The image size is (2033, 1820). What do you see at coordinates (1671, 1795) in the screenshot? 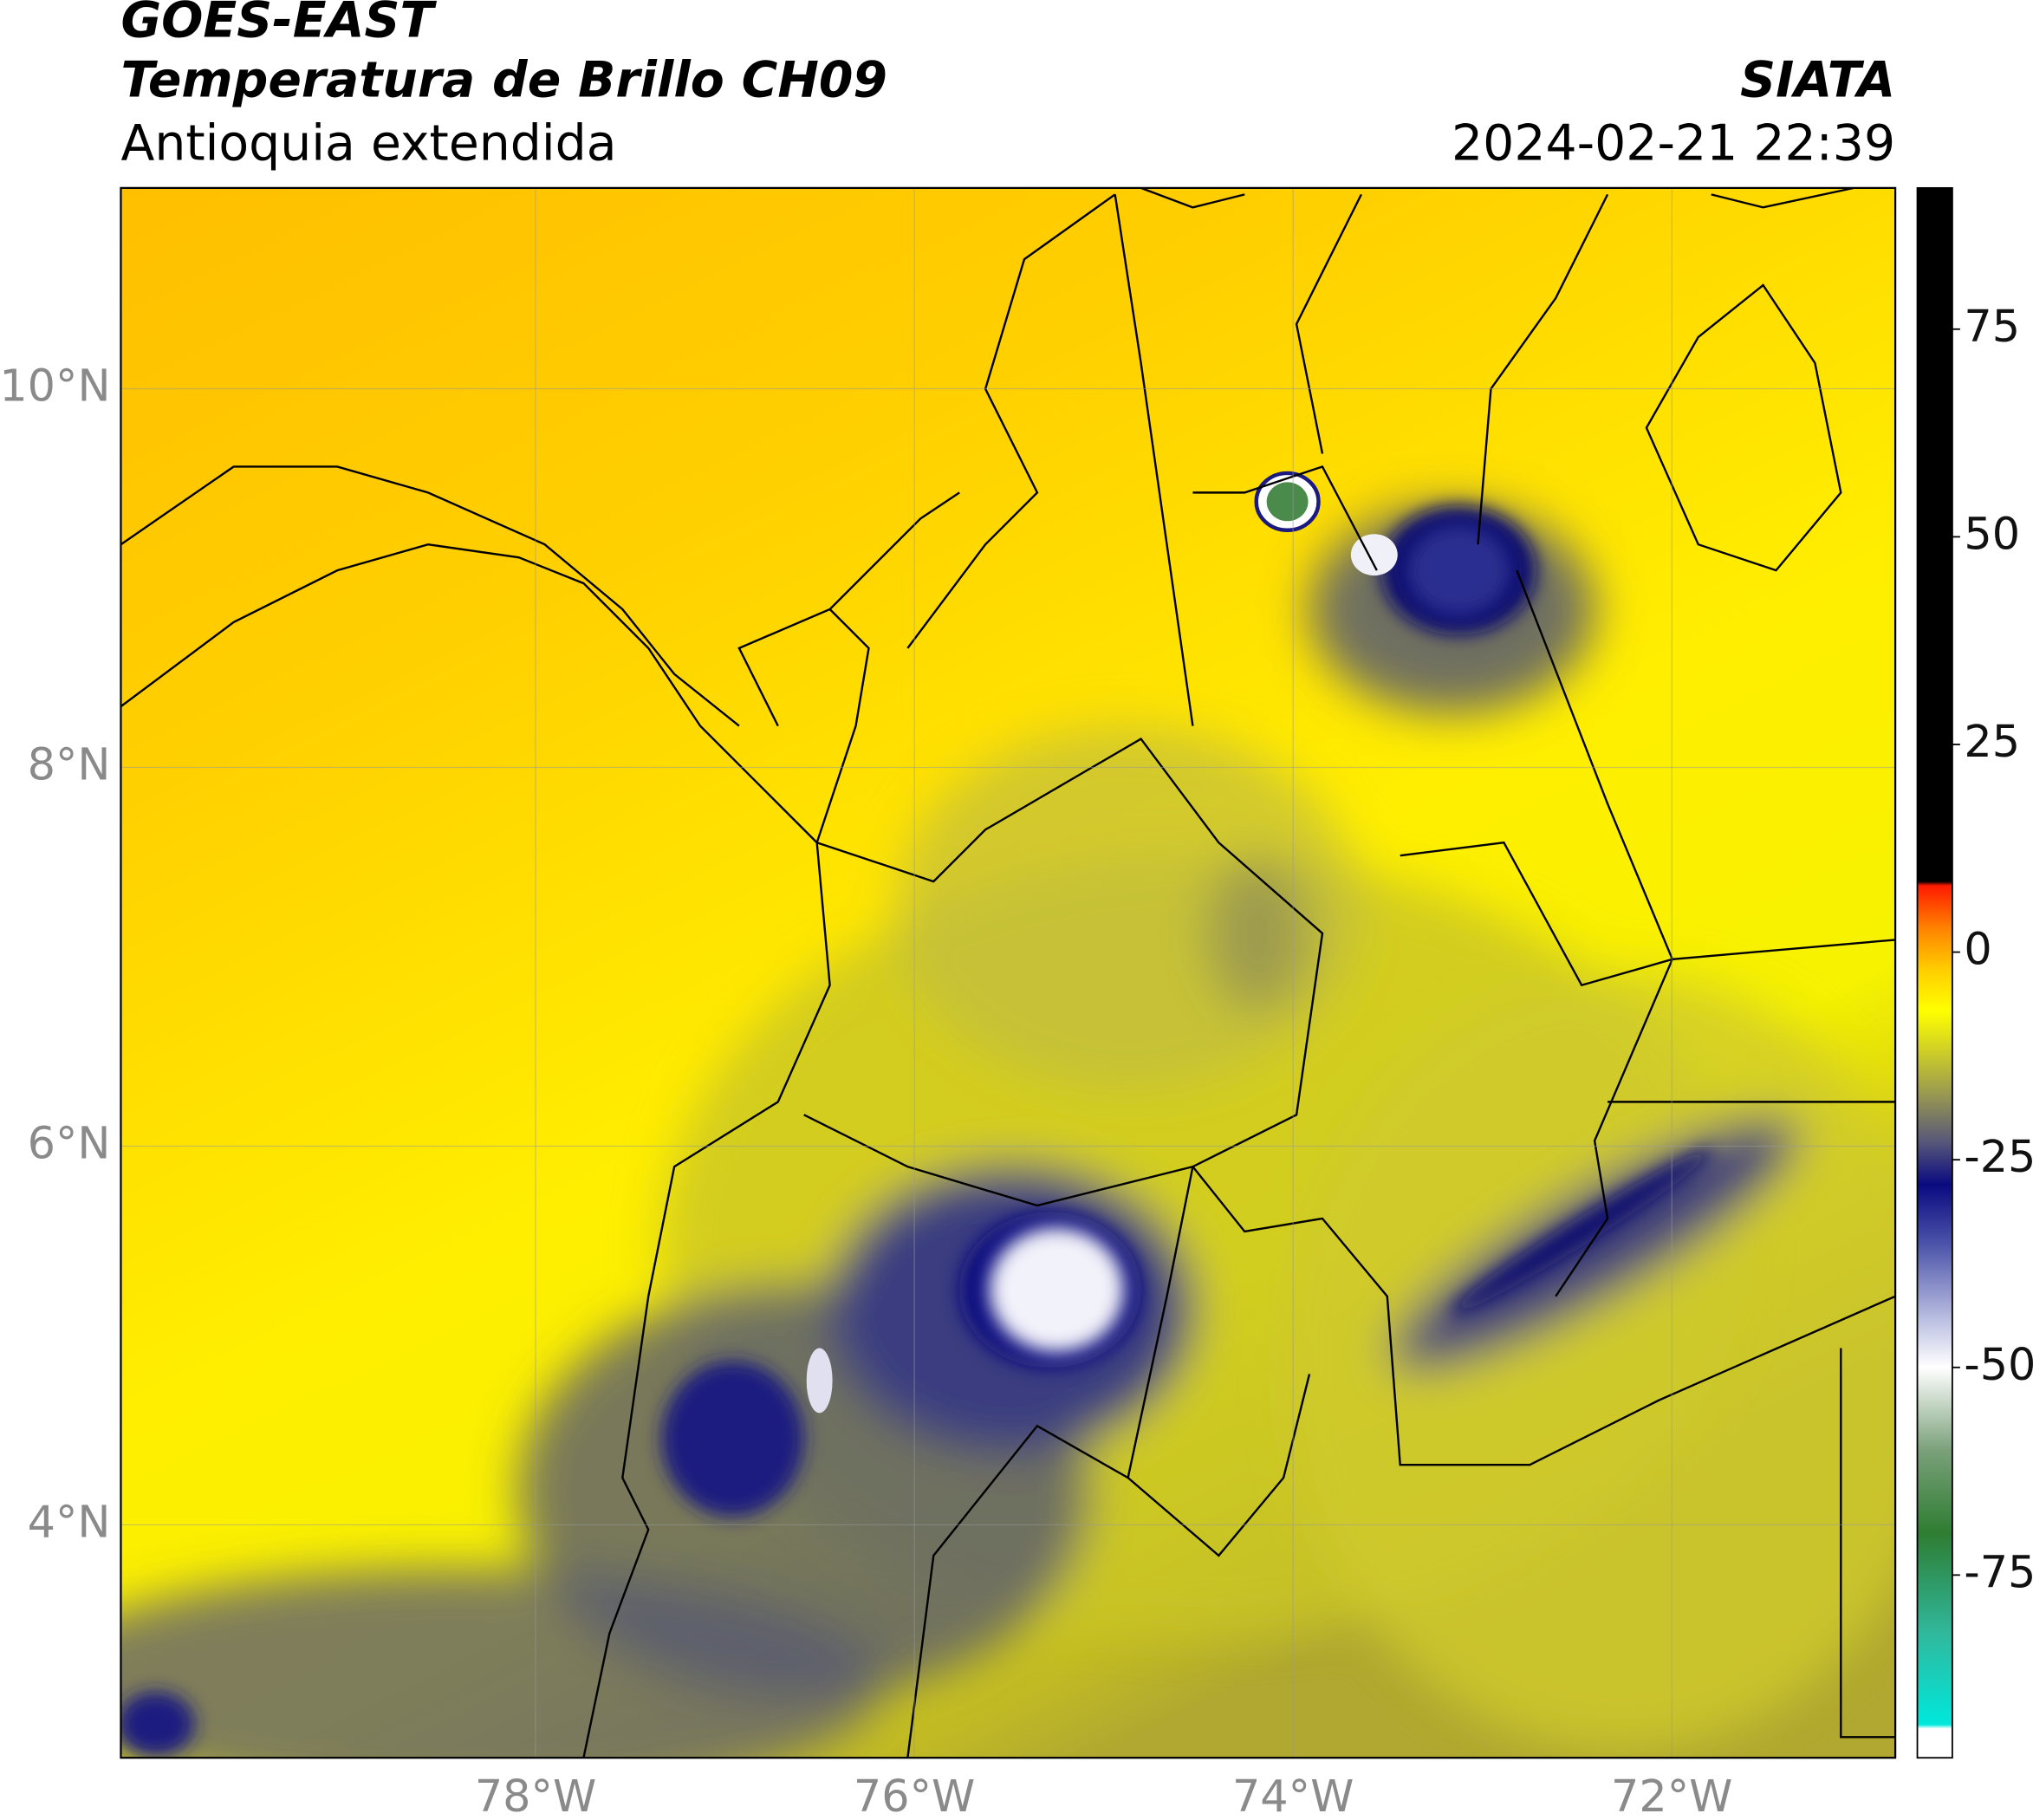
I see `x-tick-label: 72°W` at bounding box center [1671, 1795].